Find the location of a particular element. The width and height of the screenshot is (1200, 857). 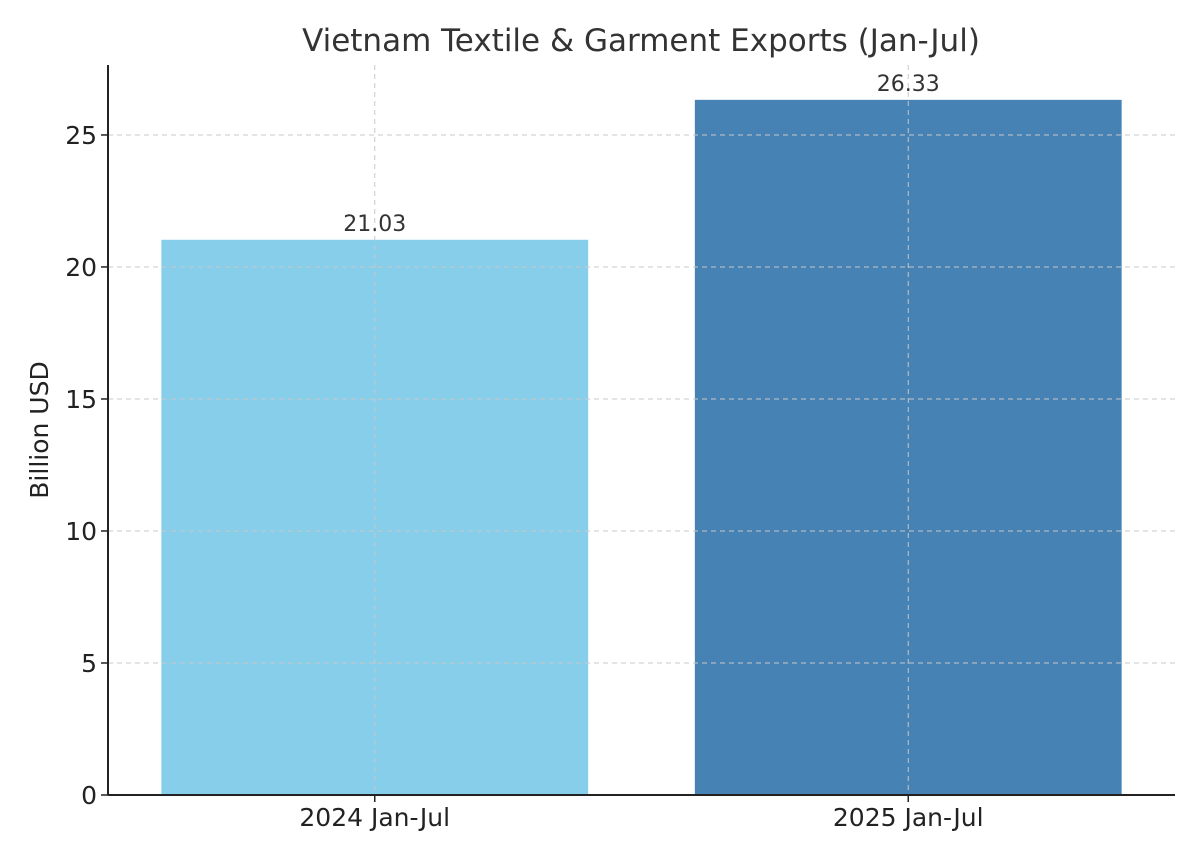

y-tick-label: 20 is located at coordinates (81, 267).